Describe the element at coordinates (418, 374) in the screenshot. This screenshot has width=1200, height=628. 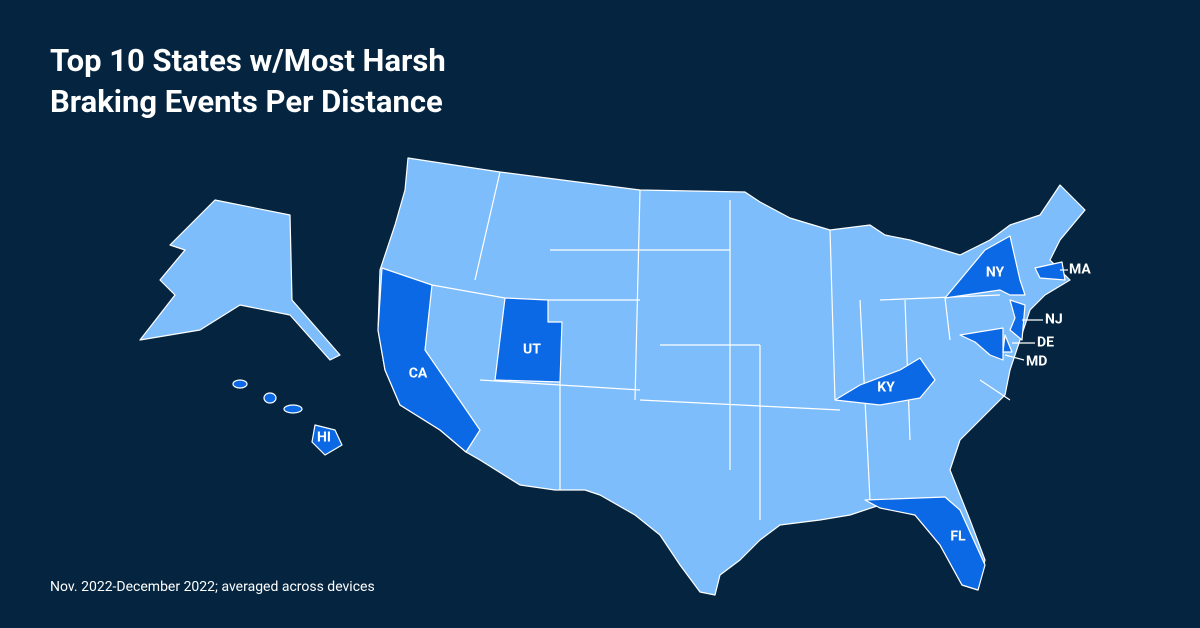
I see `state-label: CA` at that location.